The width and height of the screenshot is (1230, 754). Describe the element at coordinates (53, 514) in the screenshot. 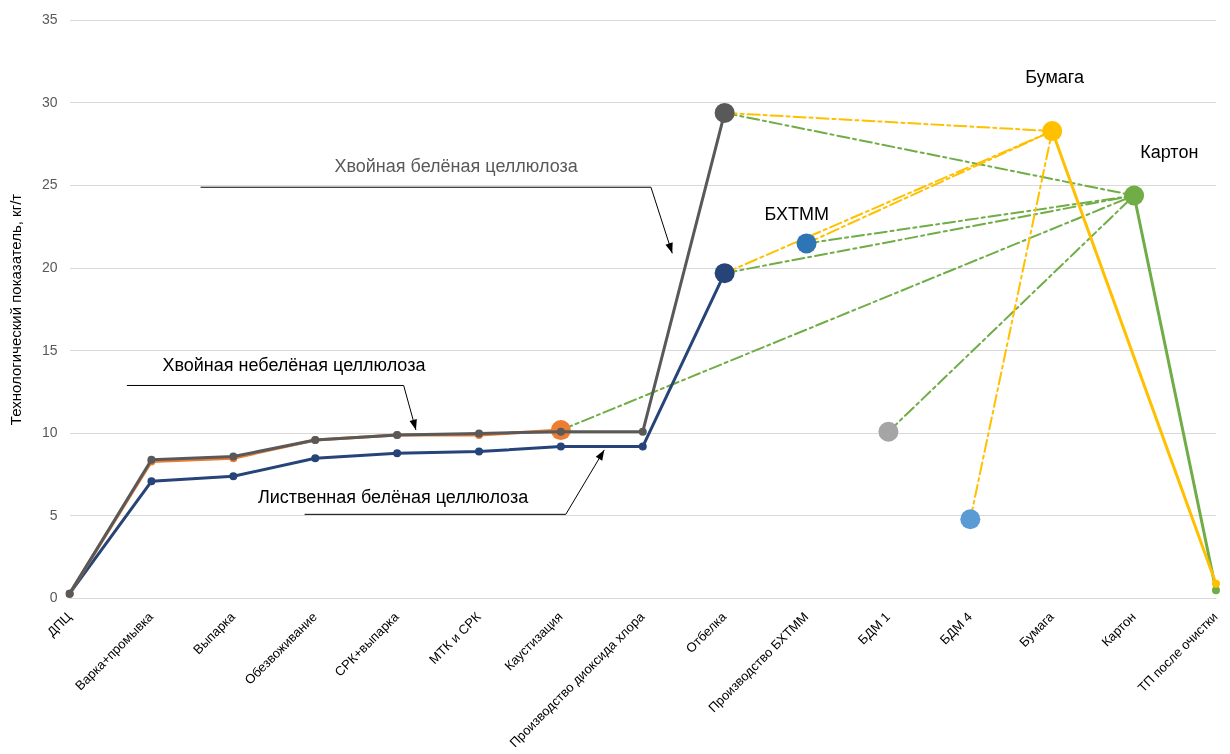

I see `y-tick-label: 5` at that location.